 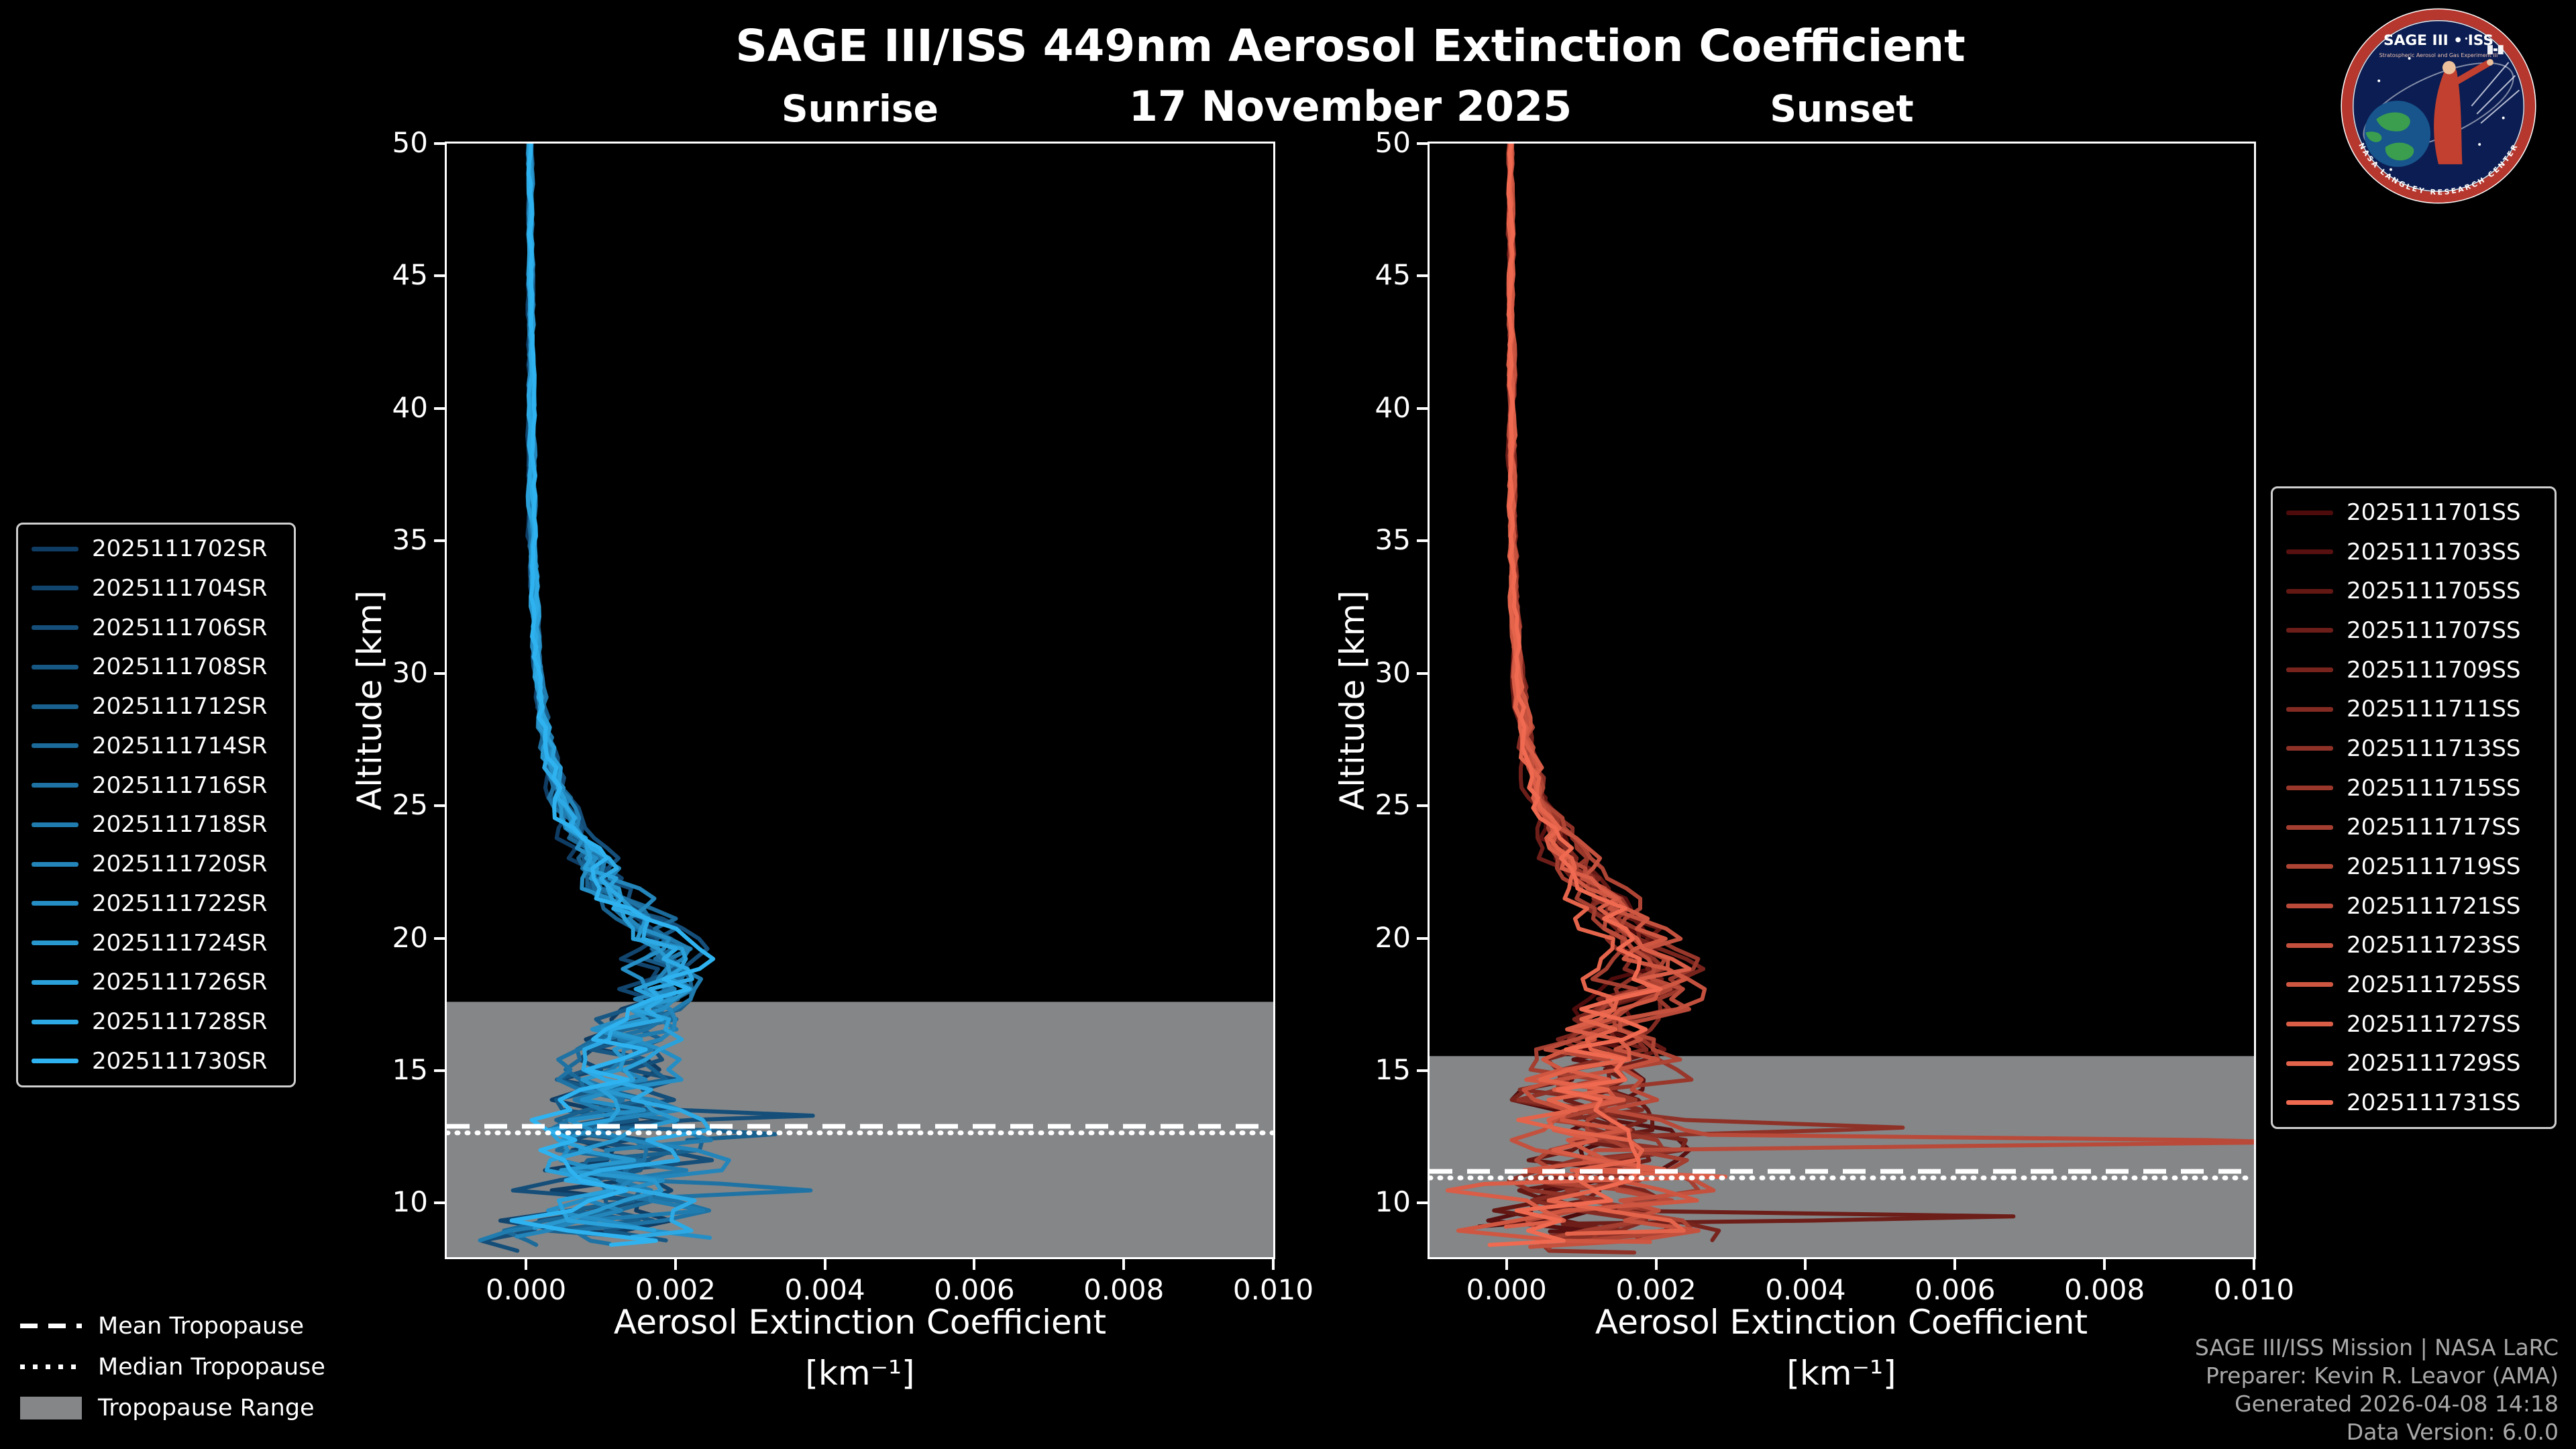 I want to click on legend-series-label: 2025111703SS, so click(x=2434, y=552).